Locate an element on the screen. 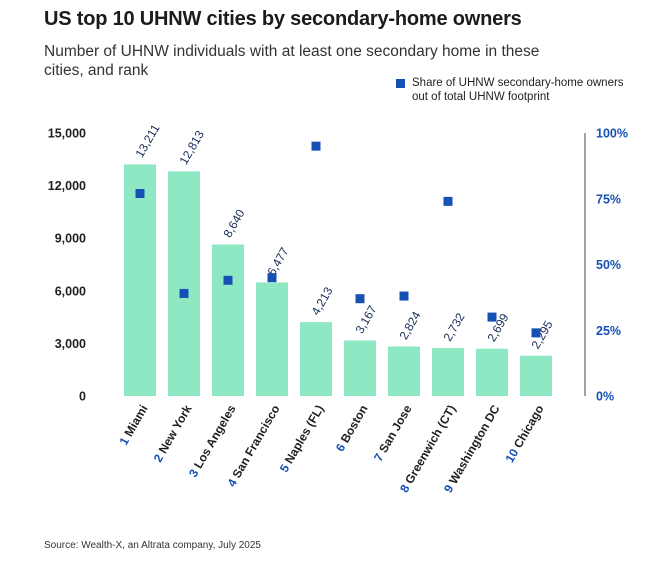 The width and height of the screenshot is (650, 564). category-label: 5 Naples (FL) is located at coordinates (302, 439).